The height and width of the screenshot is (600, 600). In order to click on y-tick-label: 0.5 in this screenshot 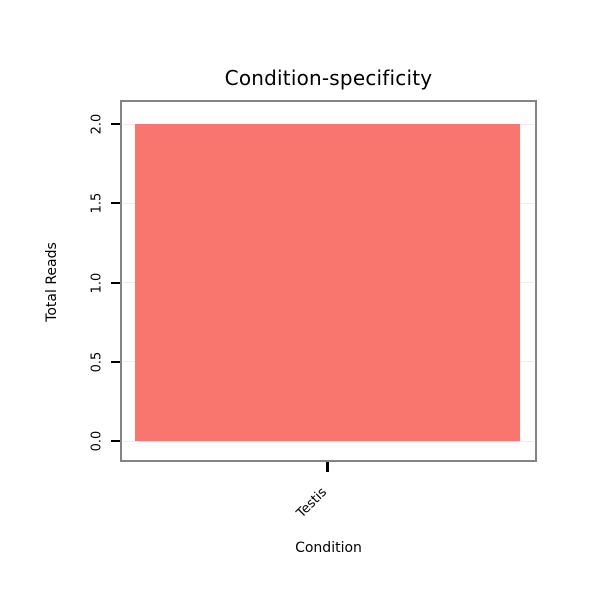, I will do `click(97, 362)`.